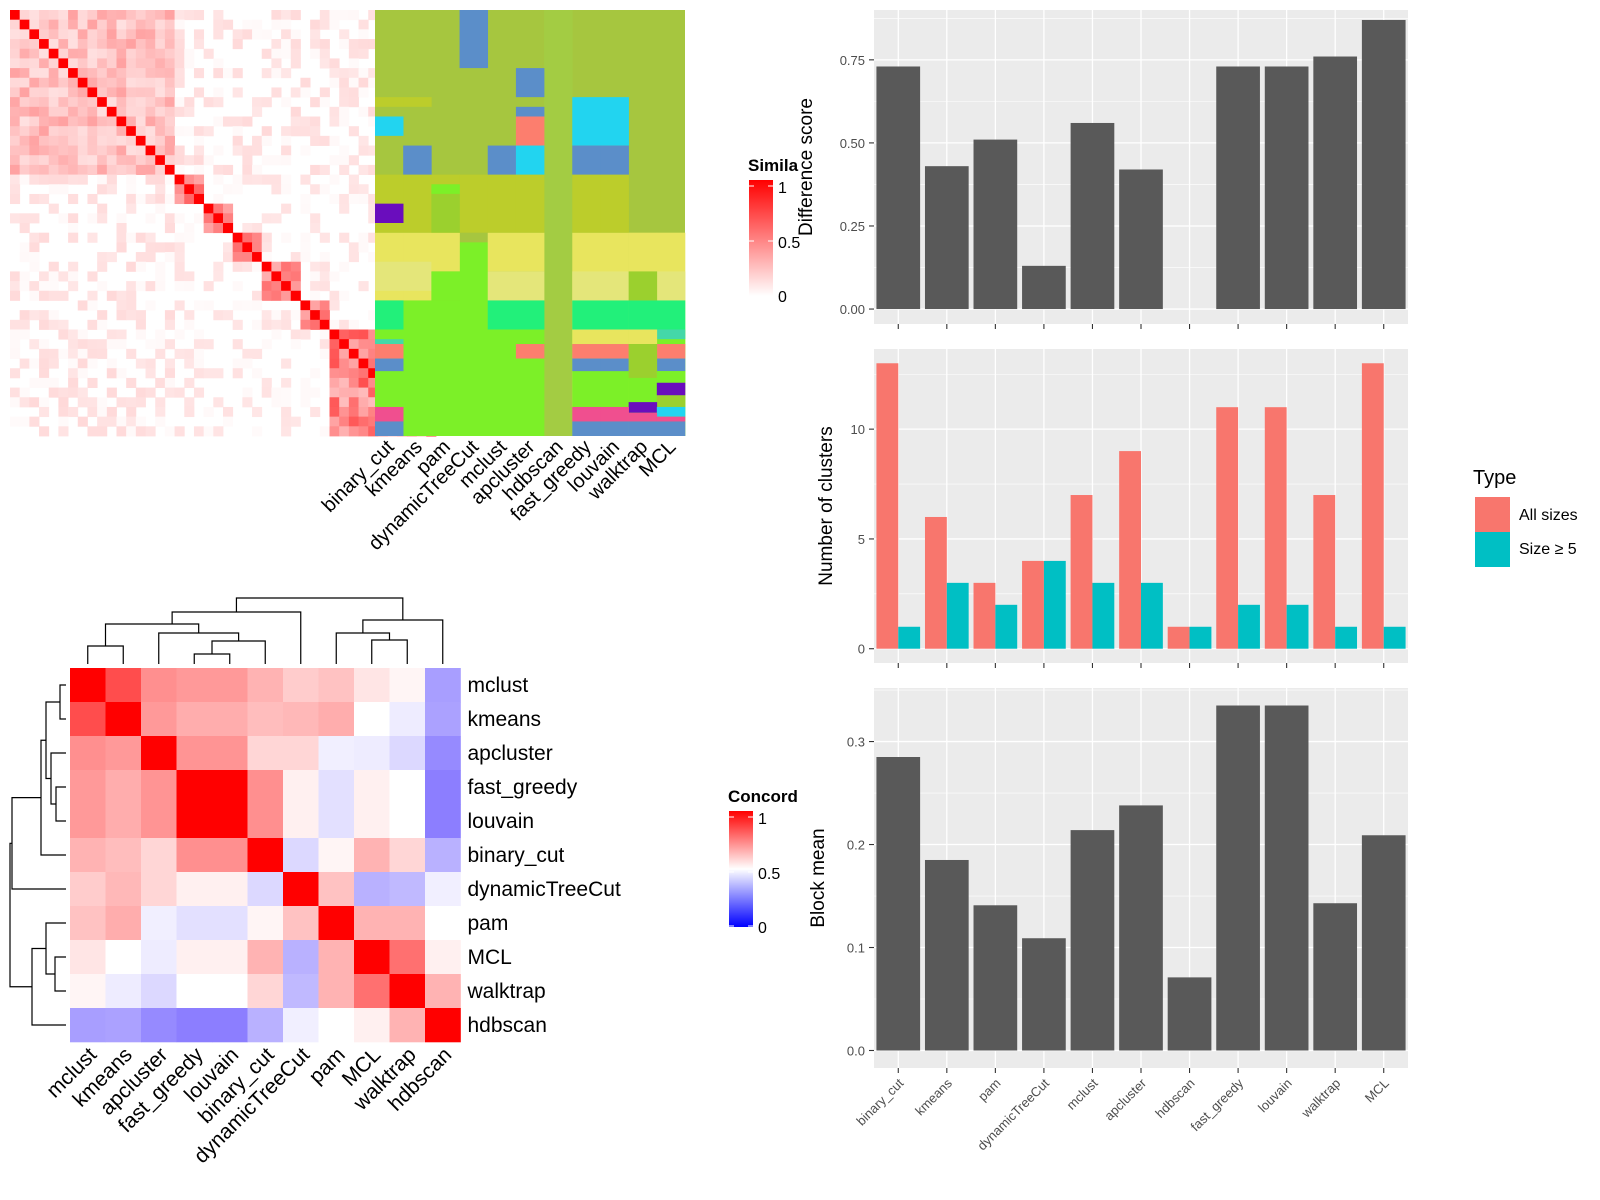 Image resolution: width=1600 pixels, height=1200 pixels. Describe the element at coordinates (861, 649) in the screenshot. I see `y-tick-label: 0` at that location.